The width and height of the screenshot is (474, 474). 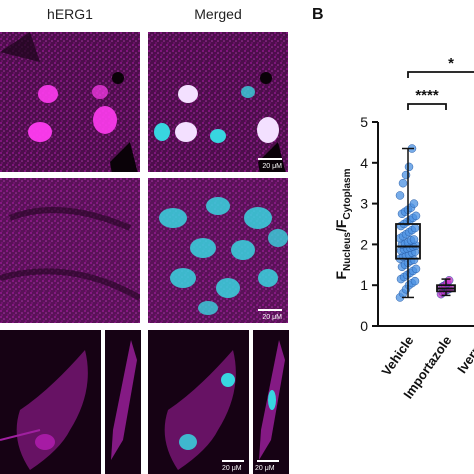 I want to click on y-tick-label: 0, so click(x=364, y=326).